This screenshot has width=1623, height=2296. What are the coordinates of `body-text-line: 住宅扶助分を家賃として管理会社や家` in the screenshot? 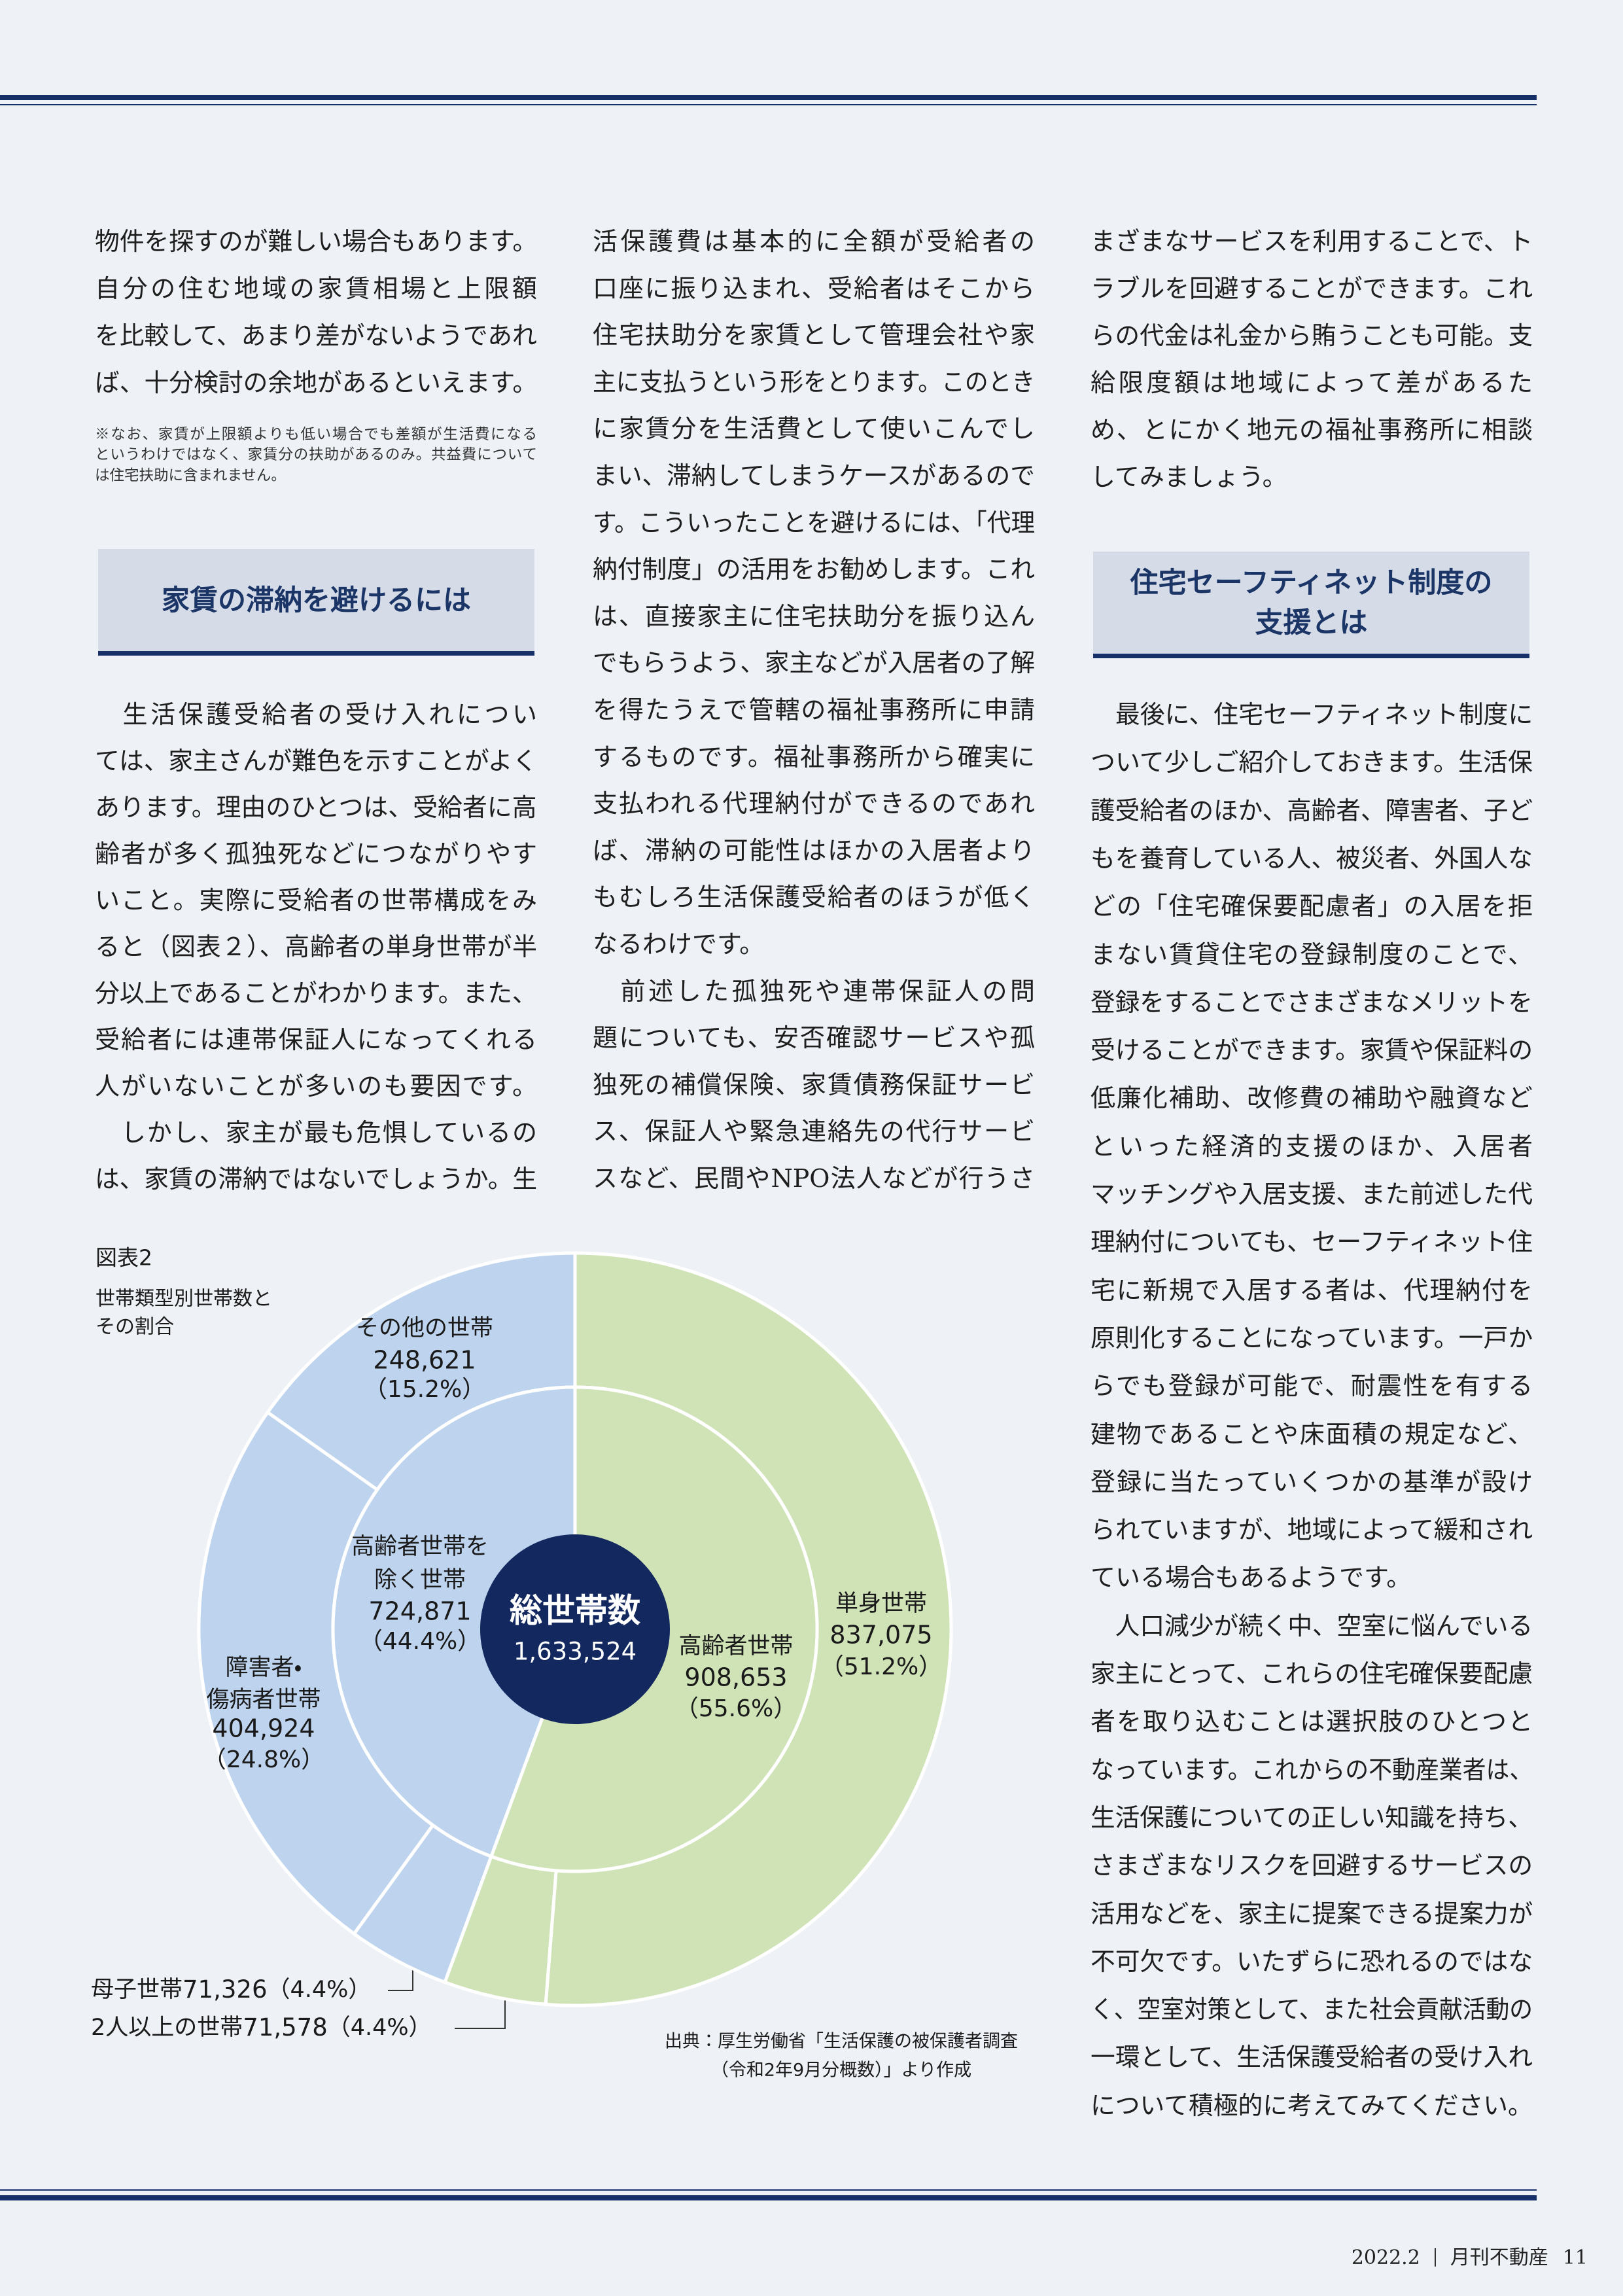 It's located at (814, 336).